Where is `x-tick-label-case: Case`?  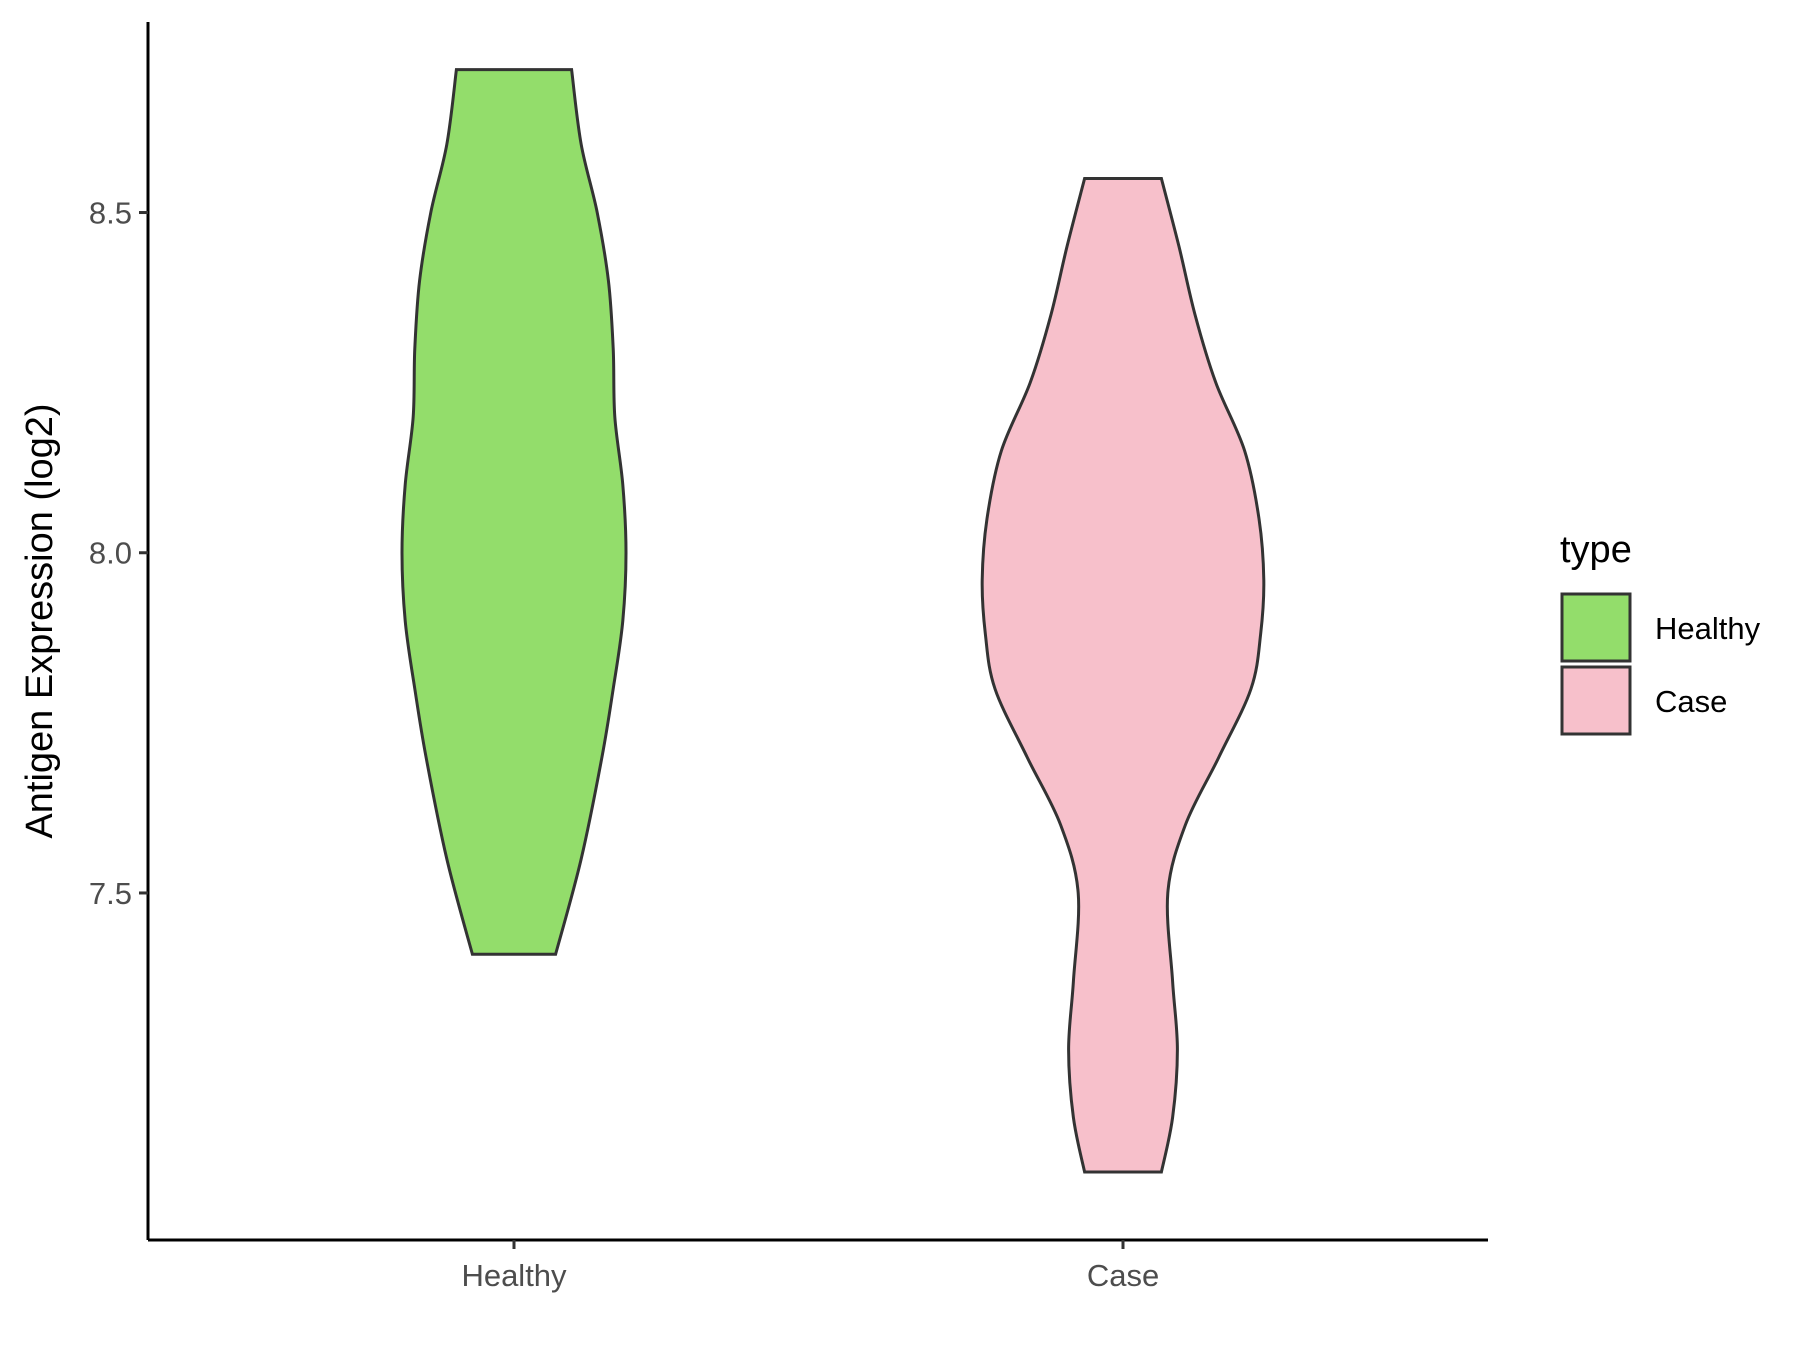 x-tick-label-case: Case is located at coordinates (1123, 1275).